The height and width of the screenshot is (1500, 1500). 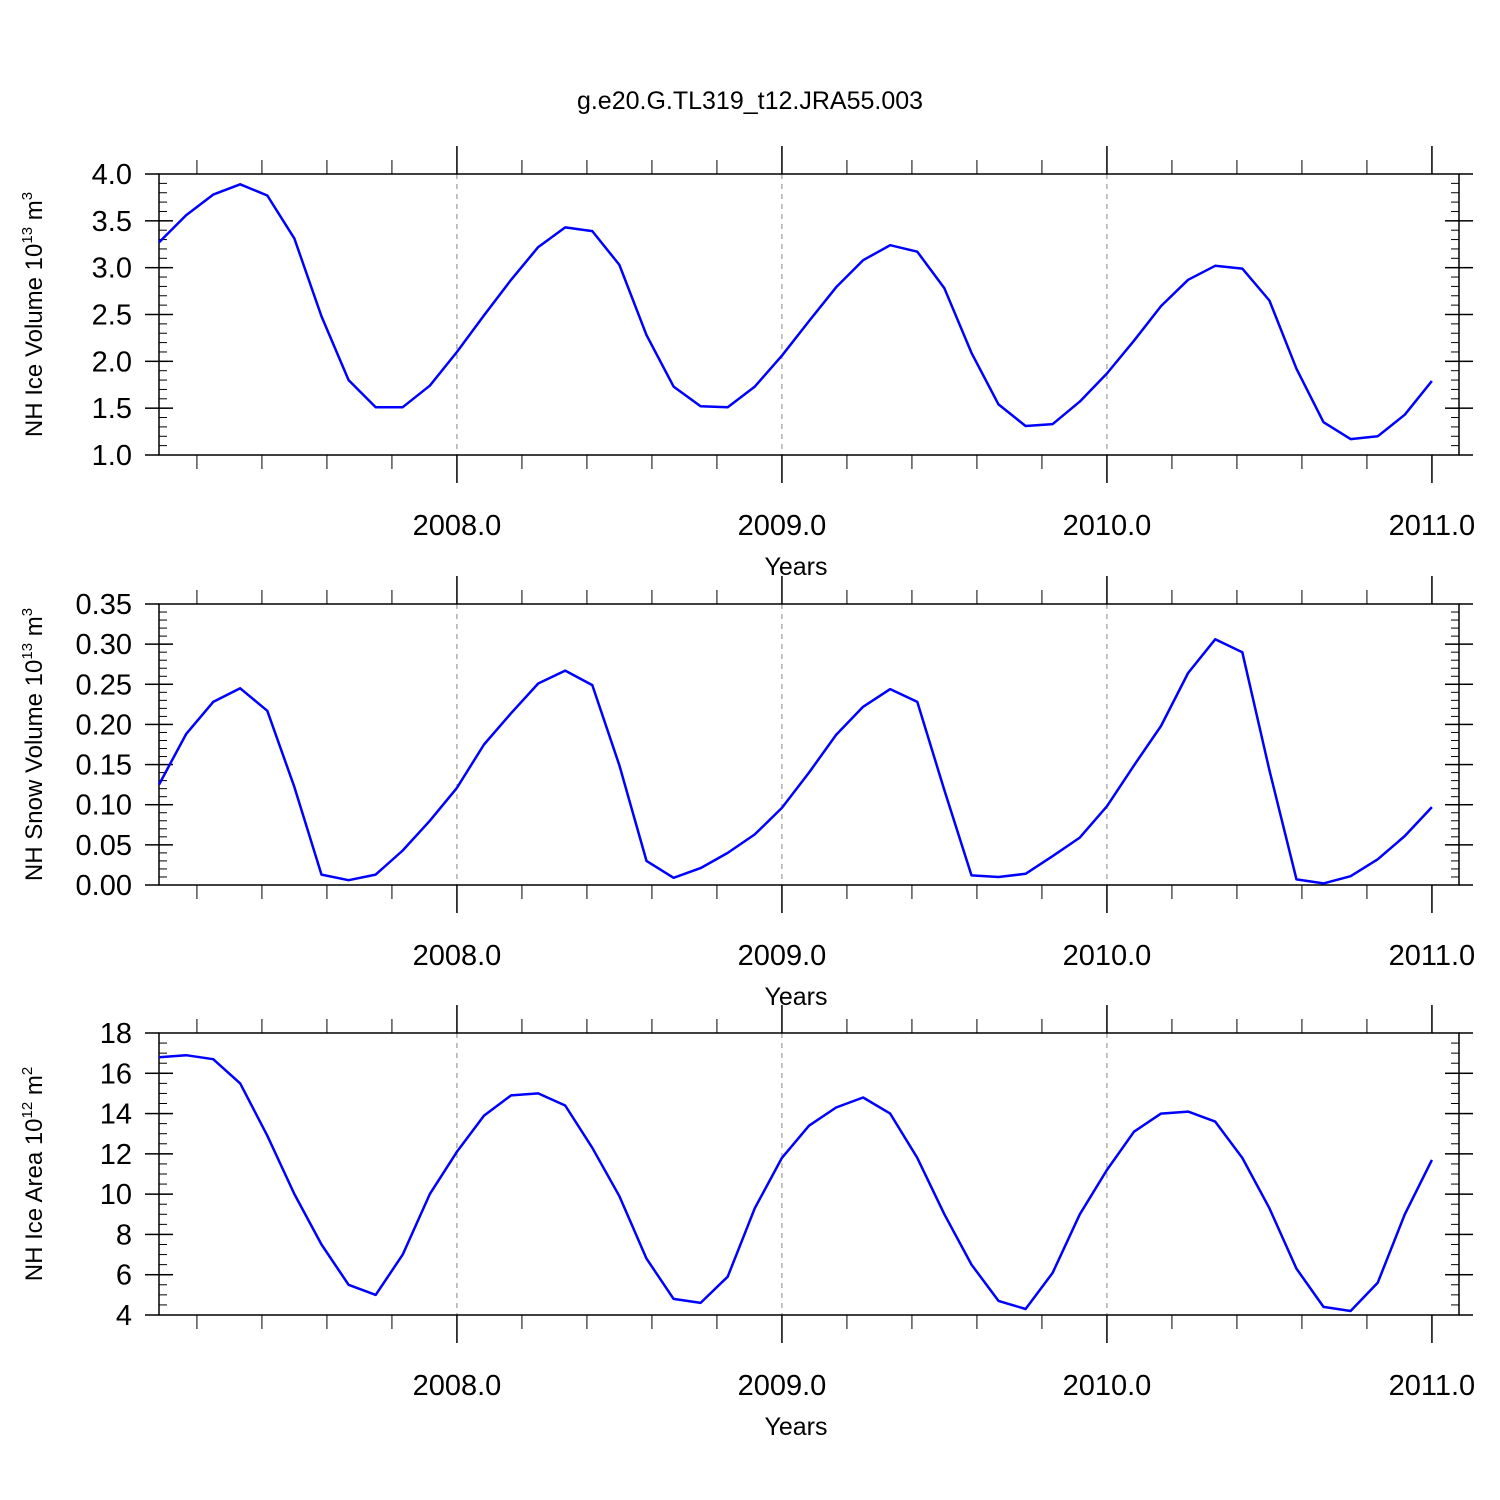 I want to click on y-tick-label: 3.0, so click(x=112, y=269).